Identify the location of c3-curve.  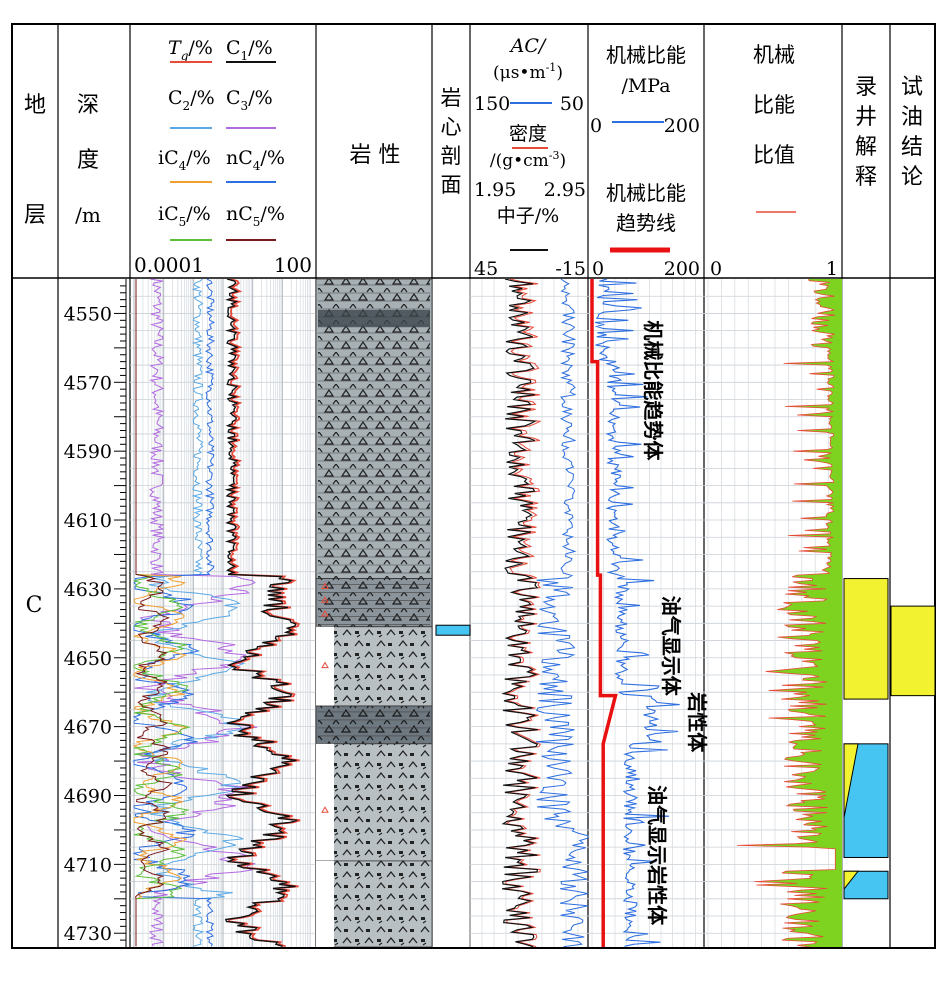
(196, 613).